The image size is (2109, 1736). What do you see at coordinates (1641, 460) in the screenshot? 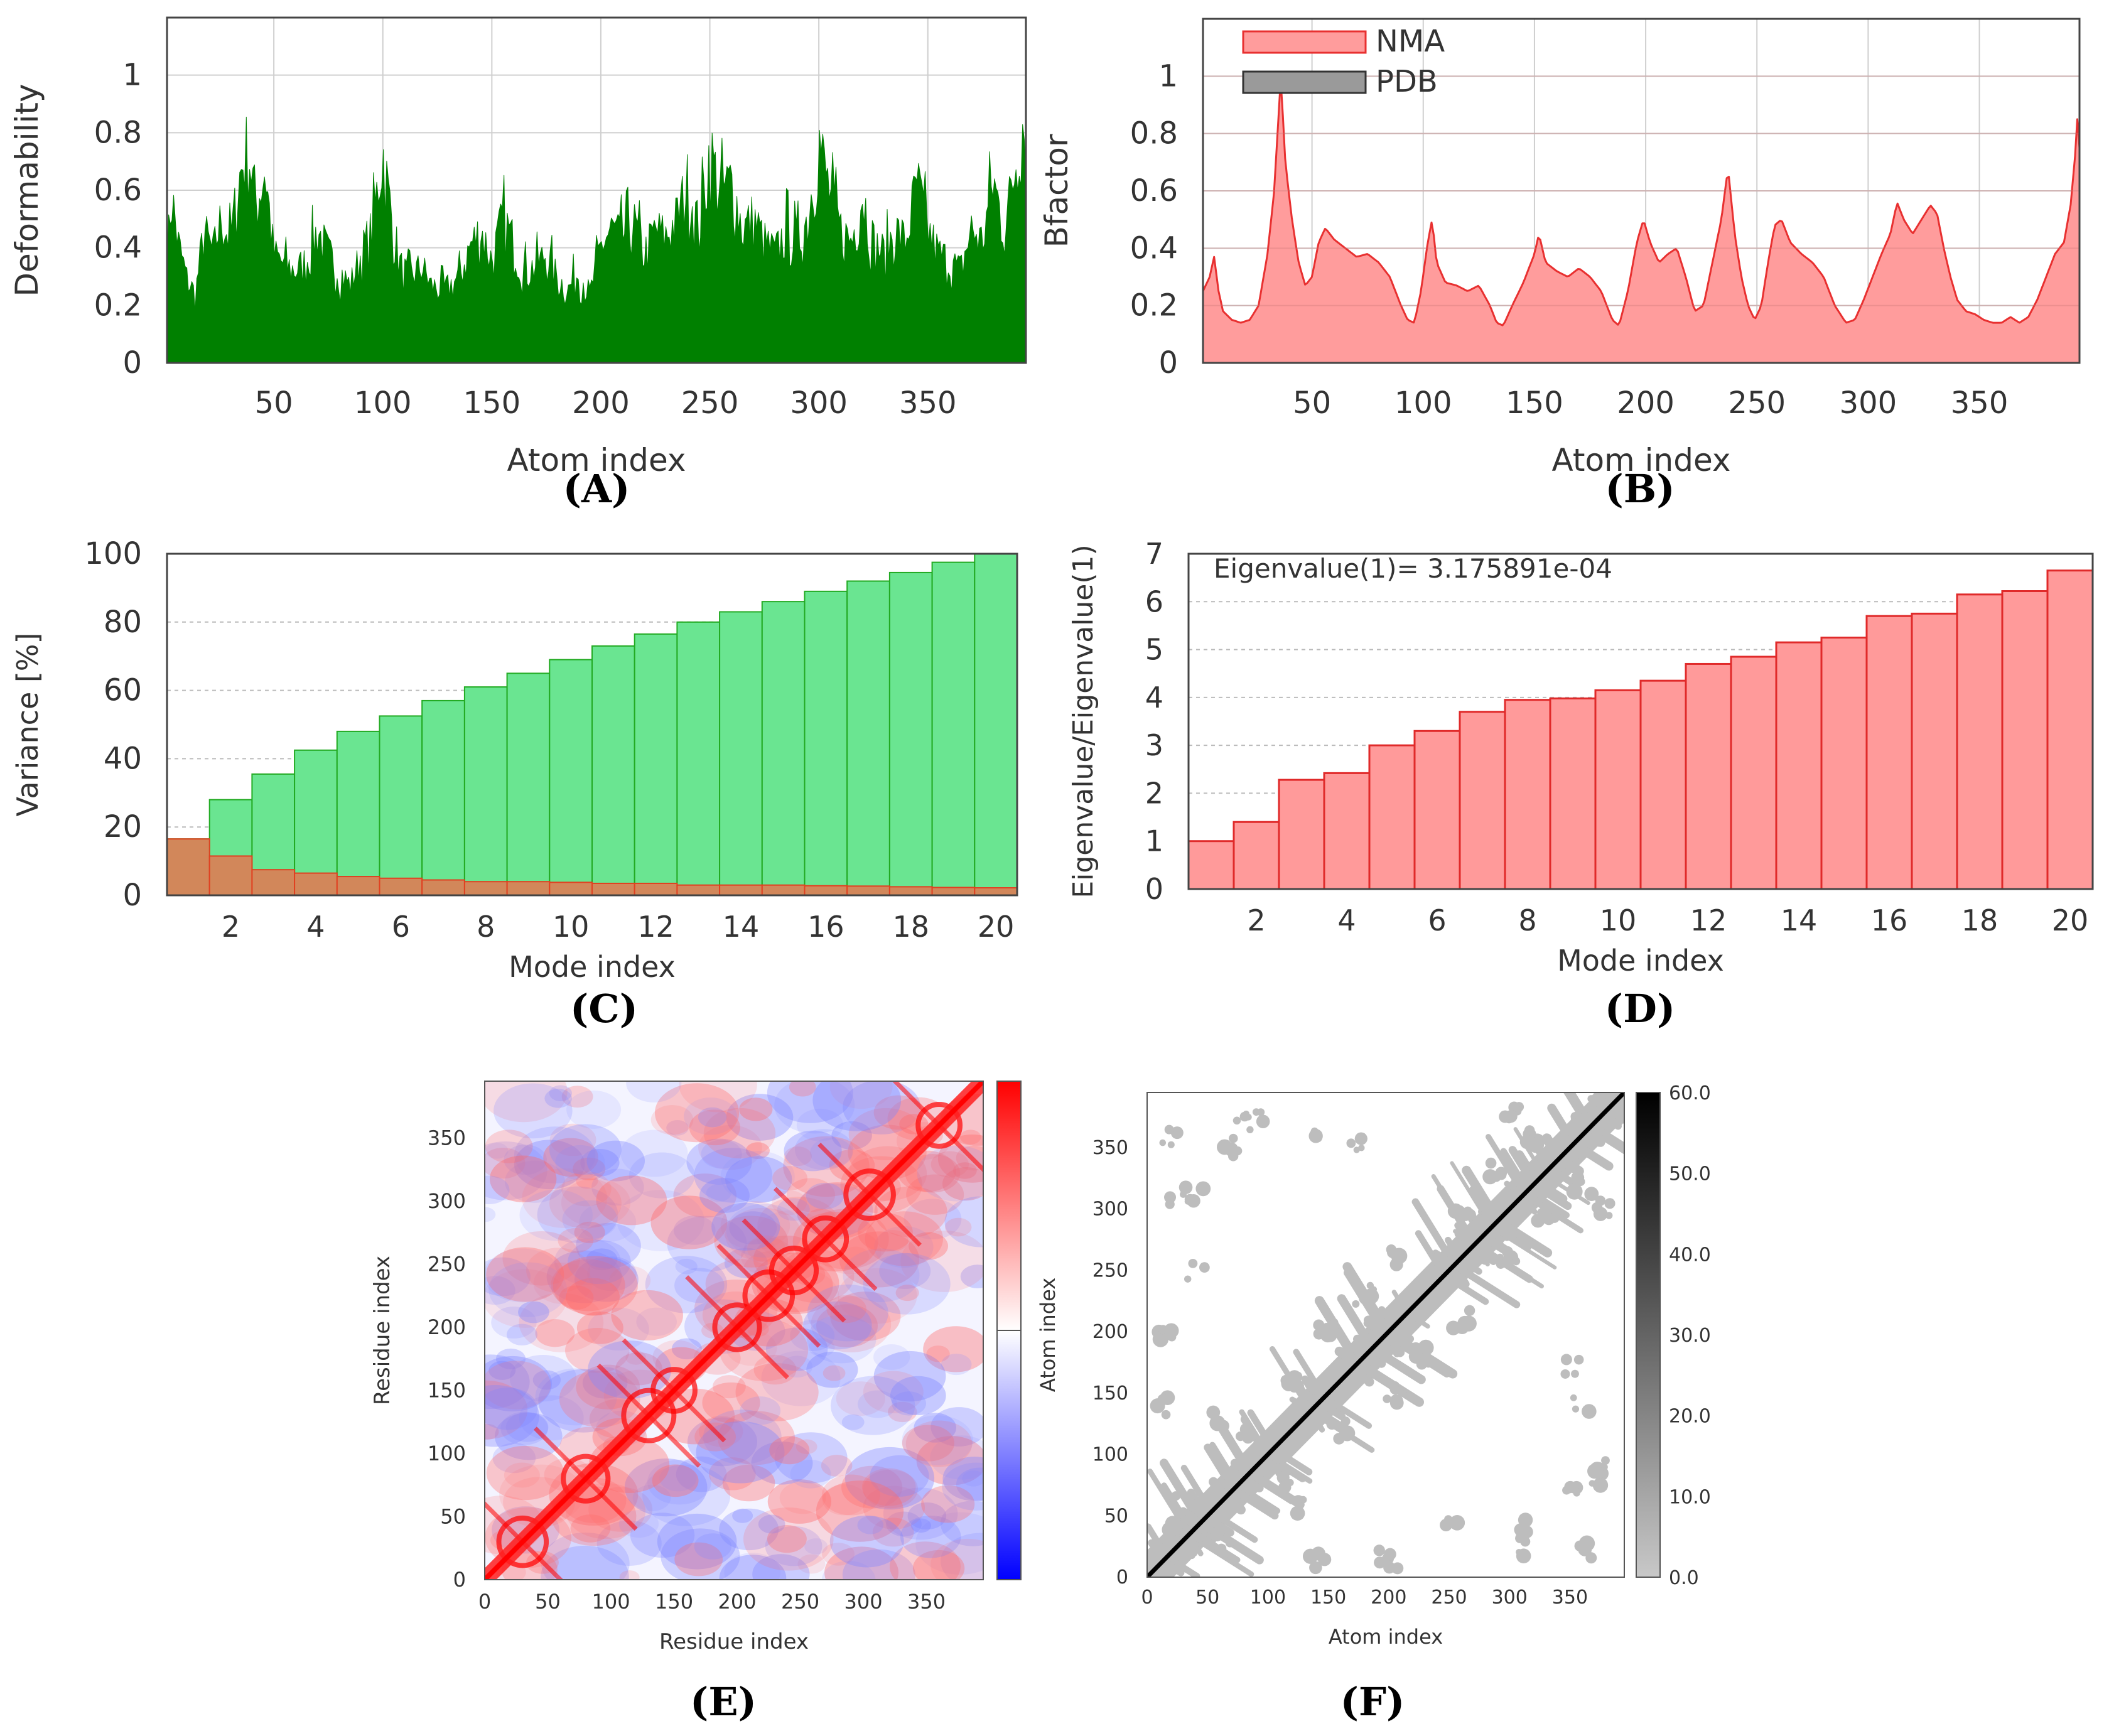
I see `x-axis-label: Atom index` at bounding box center [1641, 460].